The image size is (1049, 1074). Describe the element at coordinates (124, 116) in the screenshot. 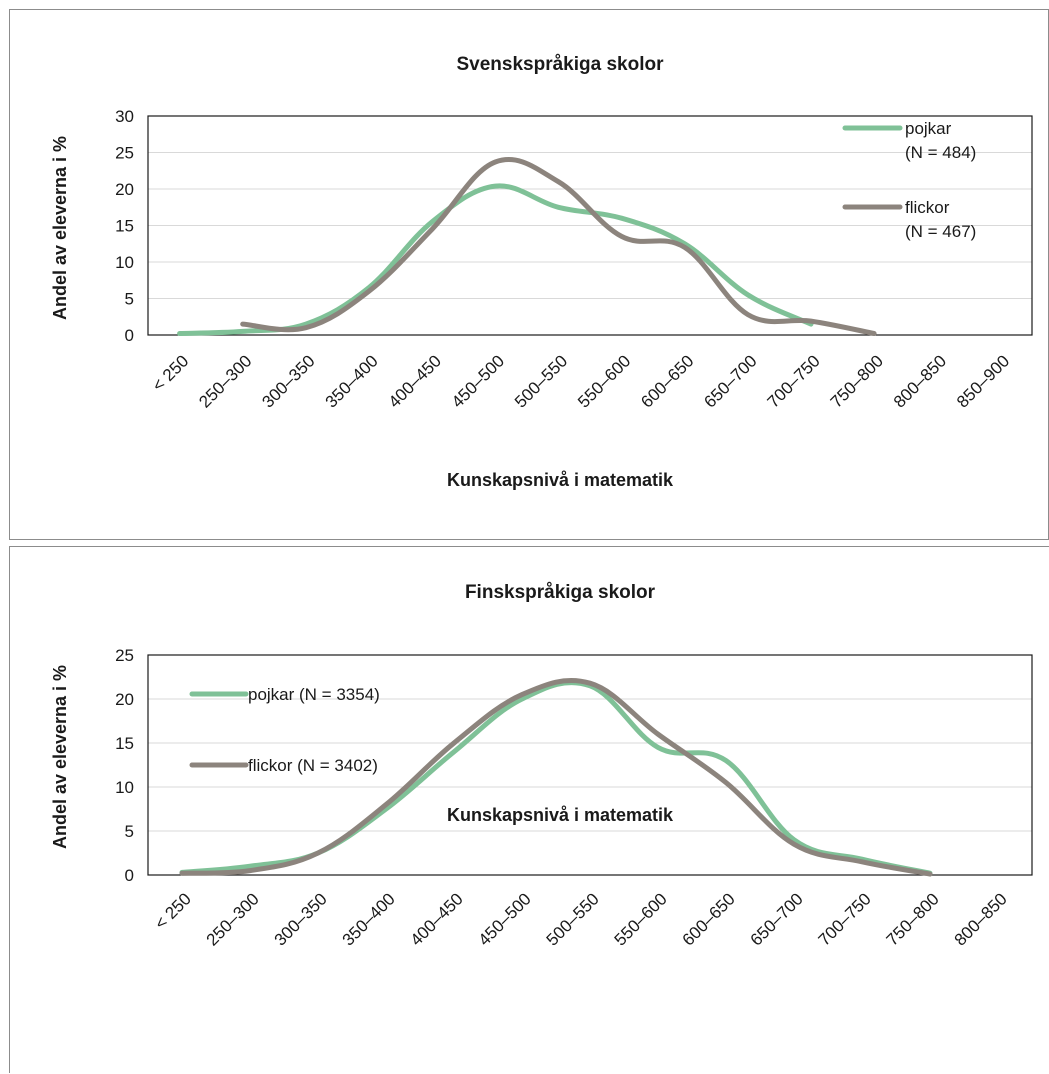

I see `y-tick-label: 30` at that location.